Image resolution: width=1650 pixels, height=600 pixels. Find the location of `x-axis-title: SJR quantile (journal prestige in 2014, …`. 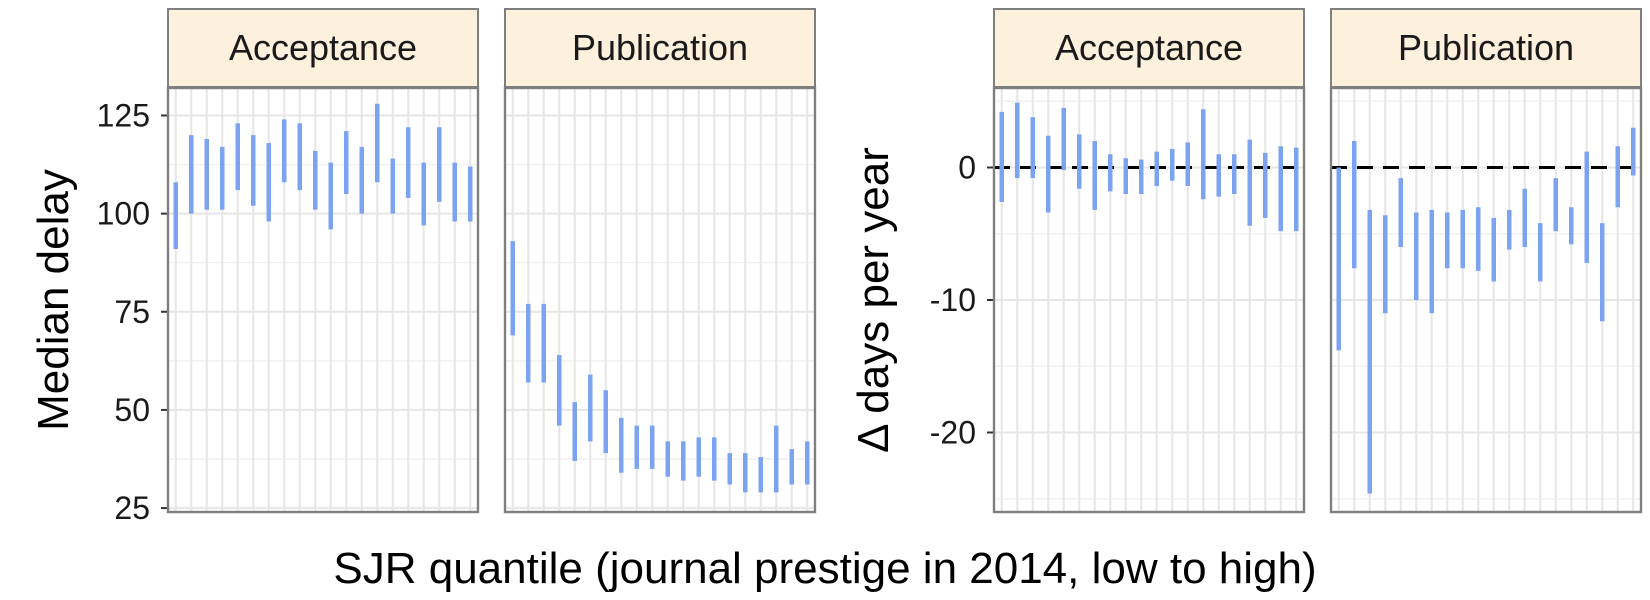

x-axis-title: SJR quantile (journal prestige in 2014, … is located at coordinates (824, 568).